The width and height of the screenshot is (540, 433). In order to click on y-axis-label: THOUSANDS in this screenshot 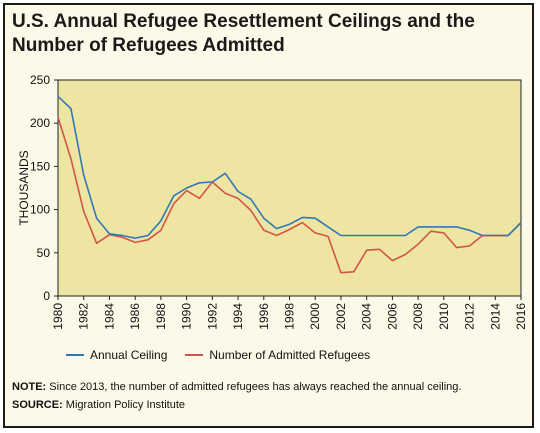, I will do `click(24, 187)`.